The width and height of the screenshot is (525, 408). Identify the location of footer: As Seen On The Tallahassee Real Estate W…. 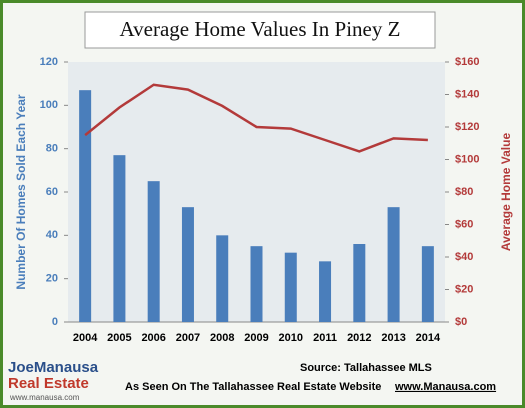
(253, 387).